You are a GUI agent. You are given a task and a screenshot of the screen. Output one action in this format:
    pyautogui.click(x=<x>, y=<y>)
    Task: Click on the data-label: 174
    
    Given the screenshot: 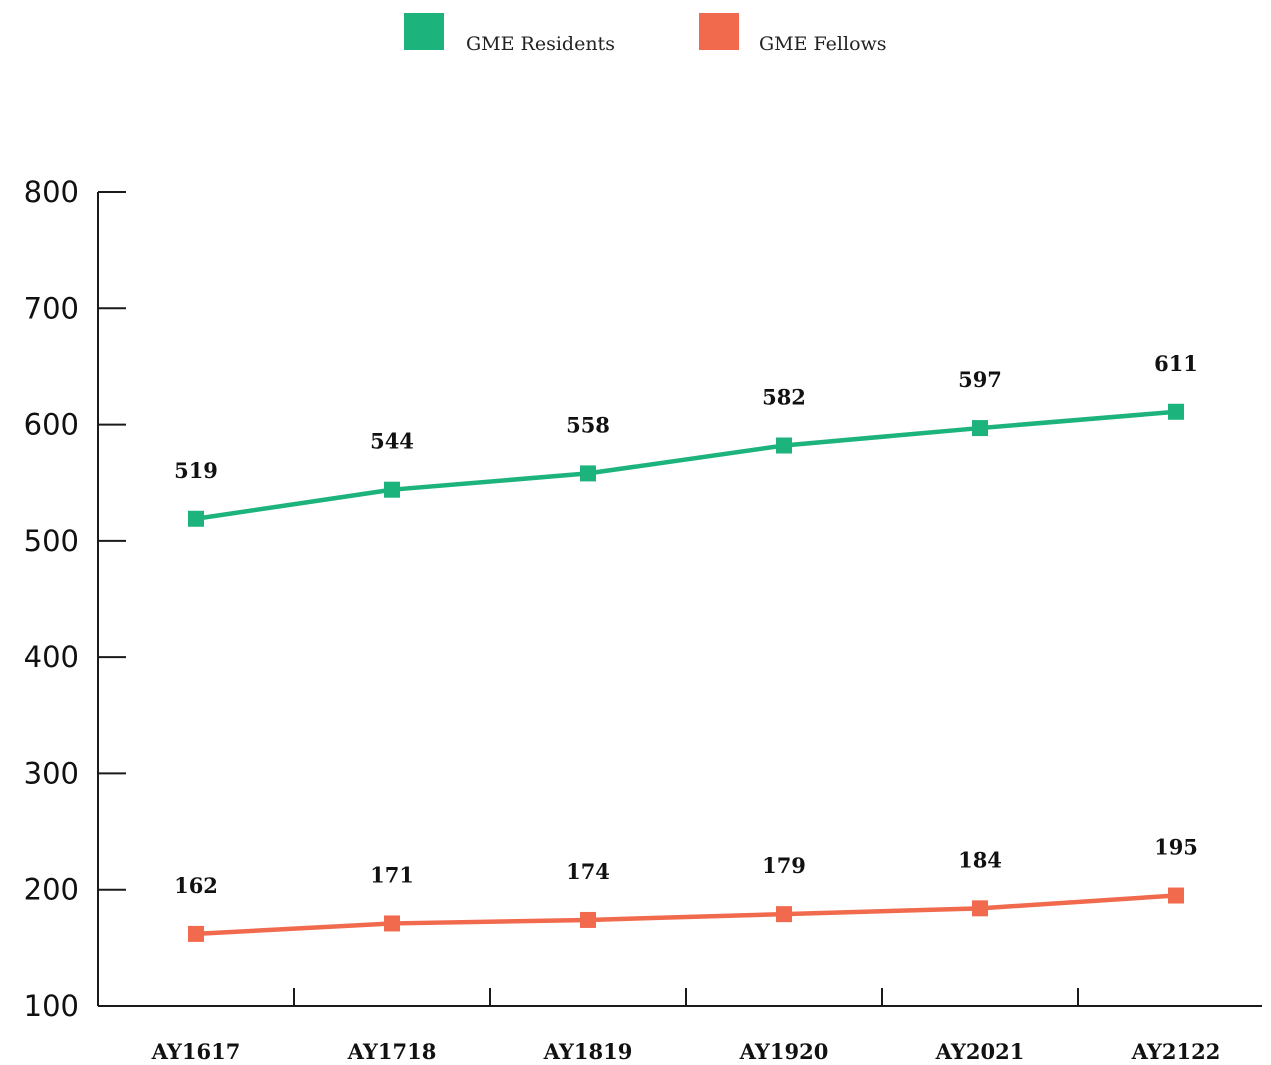 What is the action you would take?
    pyautogui.click(x=588, y=871)
    